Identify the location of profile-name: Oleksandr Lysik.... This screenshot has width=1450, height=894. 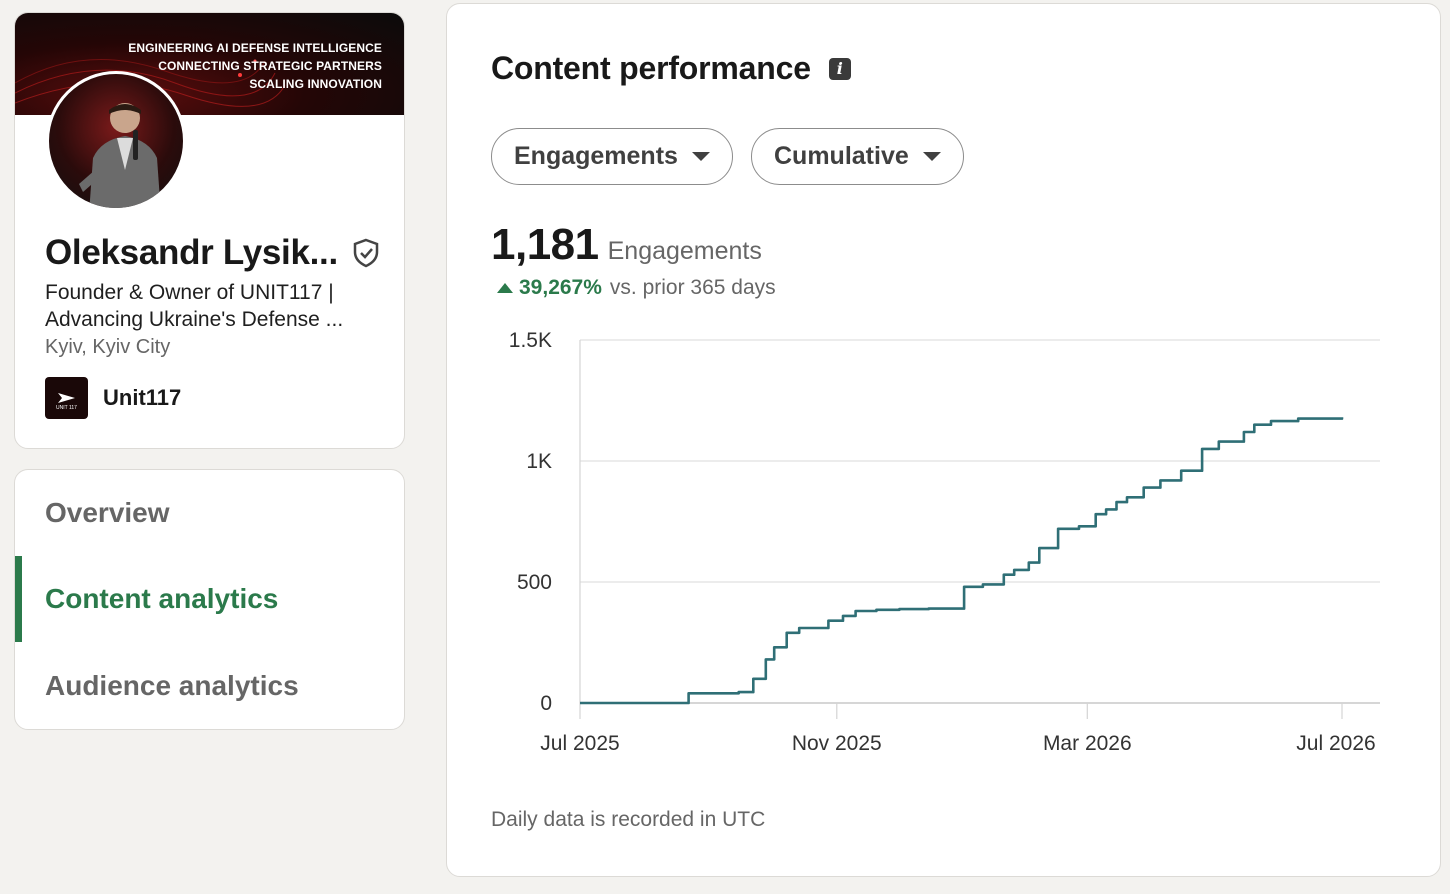
(191, 252).